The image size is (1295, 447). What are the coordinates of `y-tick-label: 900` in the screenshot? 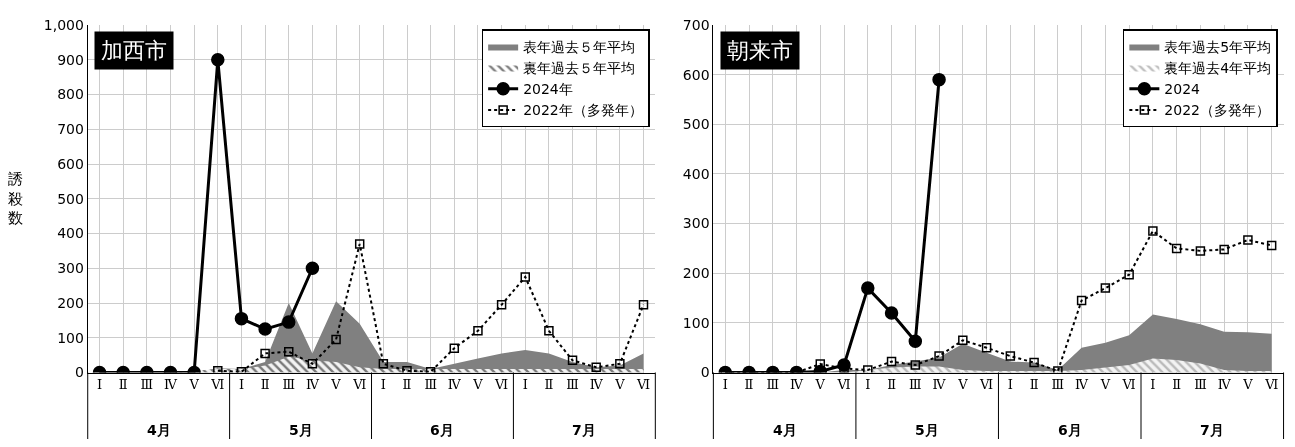 It's located at (70, 59).